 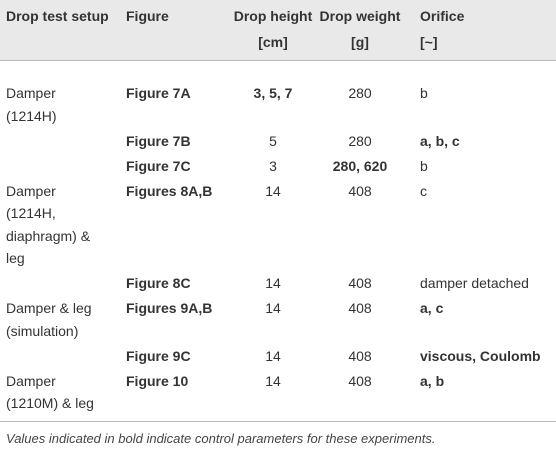 What do you see at coordinates (360, 16) in the screenshot?
I see `header-cell: Drop weight` at bounding box center [360, 16].